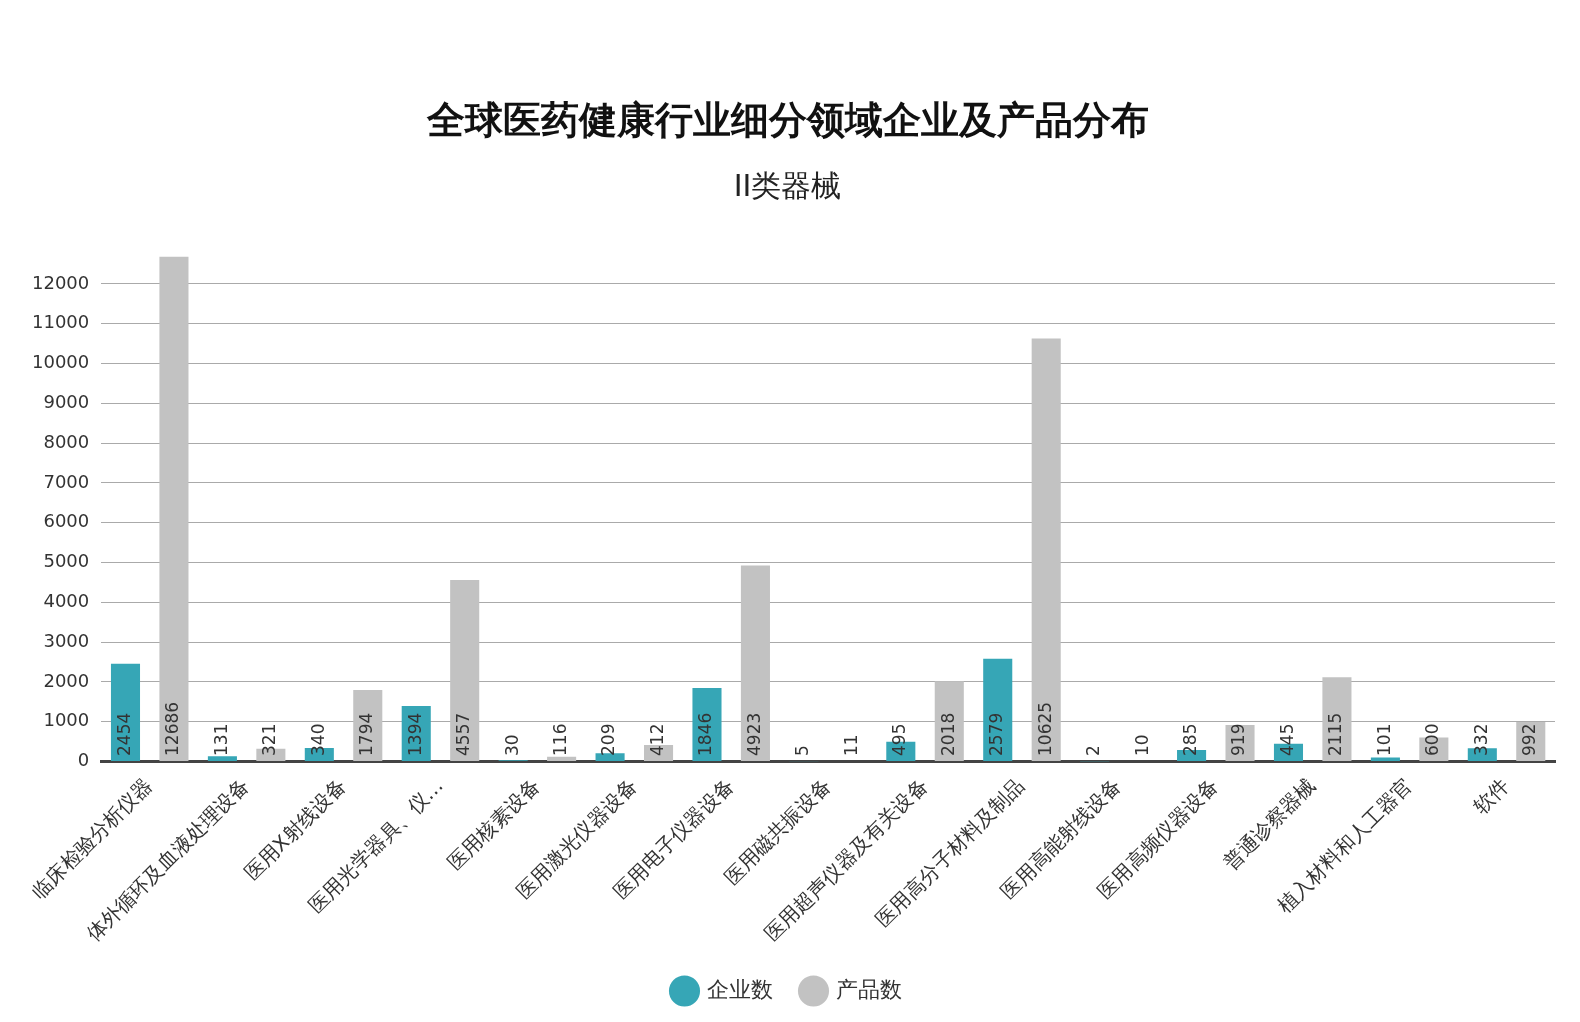  I want to click on data-label: 10625, so click(1044, 728).